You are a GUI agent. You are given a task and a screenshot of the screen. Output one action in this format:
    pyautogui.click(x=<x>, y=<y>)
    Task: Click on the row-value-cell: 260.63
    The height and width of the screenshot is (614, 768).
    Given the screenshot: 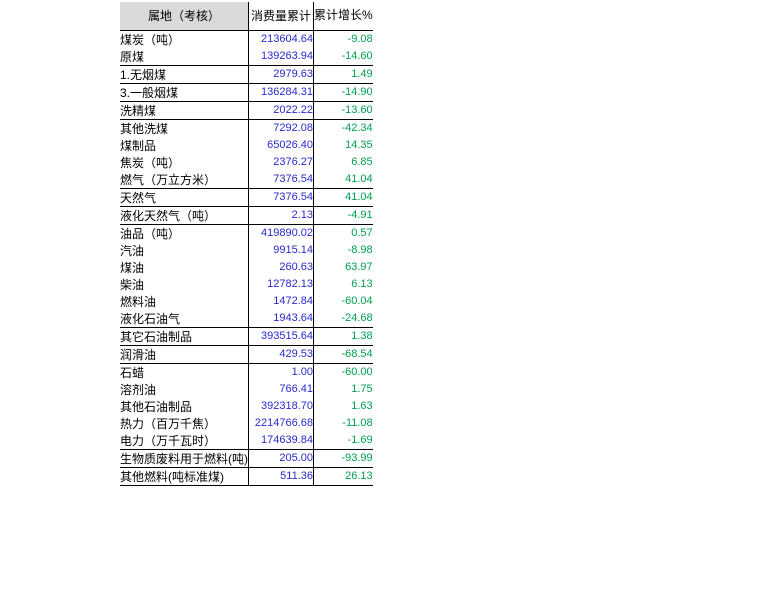 What is the action you would take?
    pyautogui.click(x=281, y=267)
    